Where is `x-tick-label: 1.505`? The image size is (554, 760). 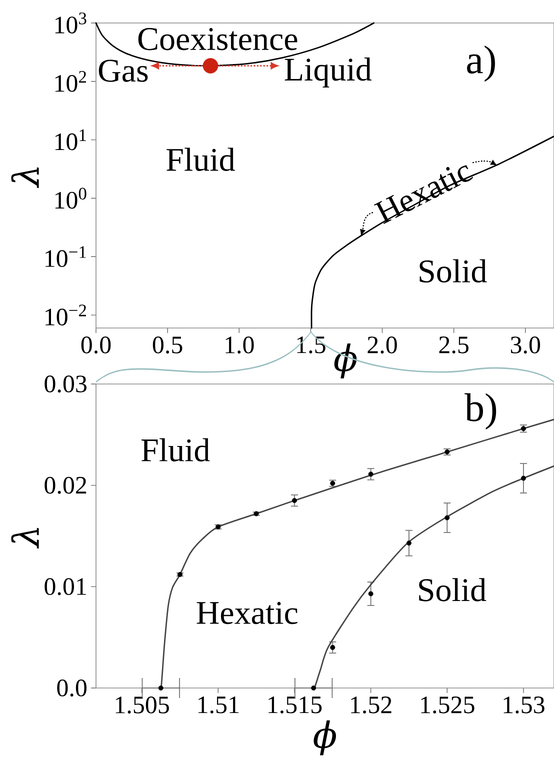
x-tick-label: 1.505 is located at coordinates (142, 705).